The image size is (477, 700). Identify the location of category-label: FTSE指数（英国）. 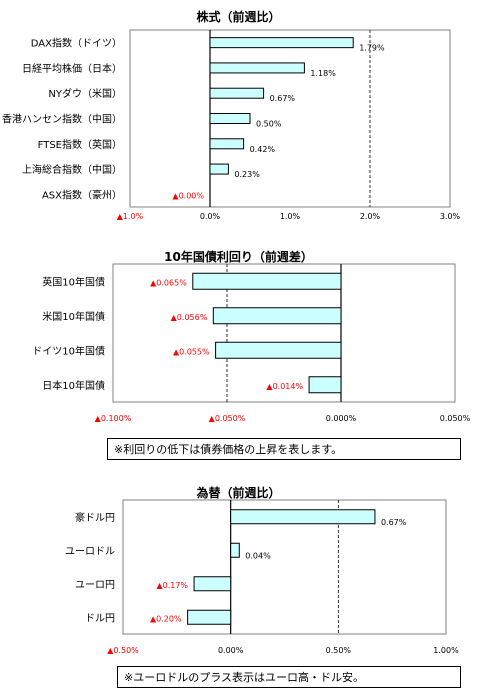
(80, 144).